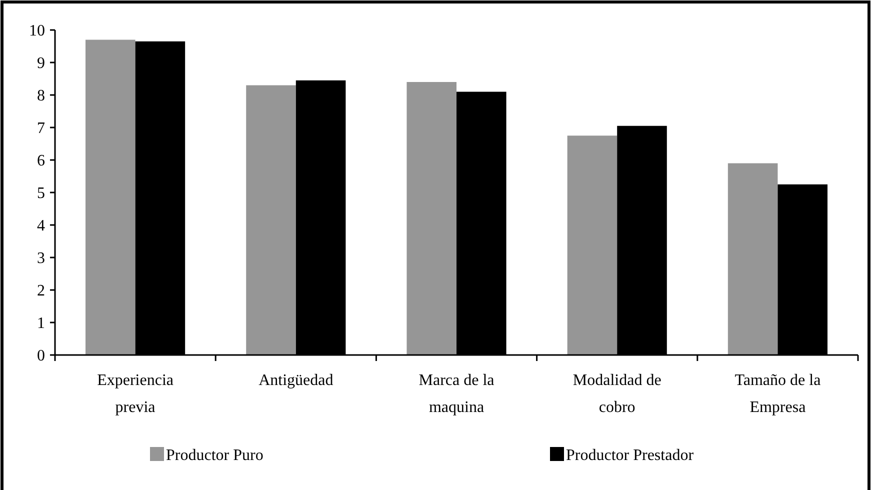 The height and width of the screenshot is (490, 873). Describe the element at coordinates (41, 129) in the screenshot. I see `y-tick-label: 7` at that location.